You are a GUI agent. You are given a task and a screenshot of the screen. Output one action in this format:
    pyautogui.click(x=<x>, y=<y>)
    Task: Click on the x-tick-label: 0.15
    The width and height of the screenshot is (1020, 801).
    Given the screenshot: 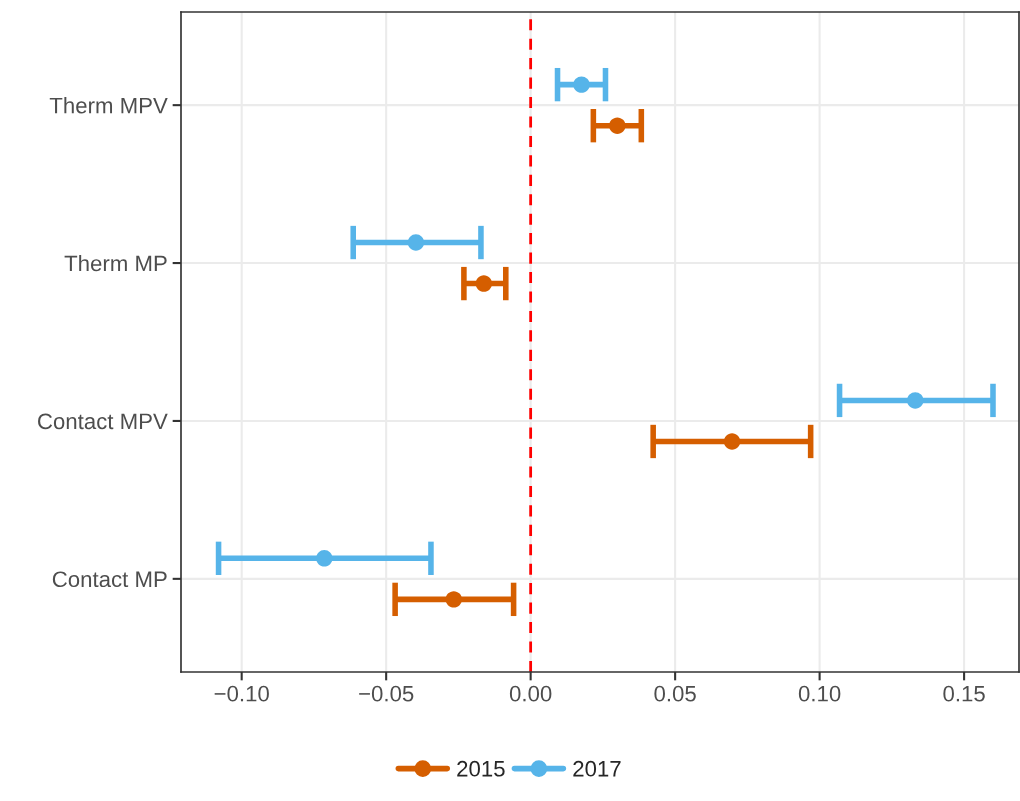 What is the action you would take?
    pyautogui.click(x=964, y=693)
    